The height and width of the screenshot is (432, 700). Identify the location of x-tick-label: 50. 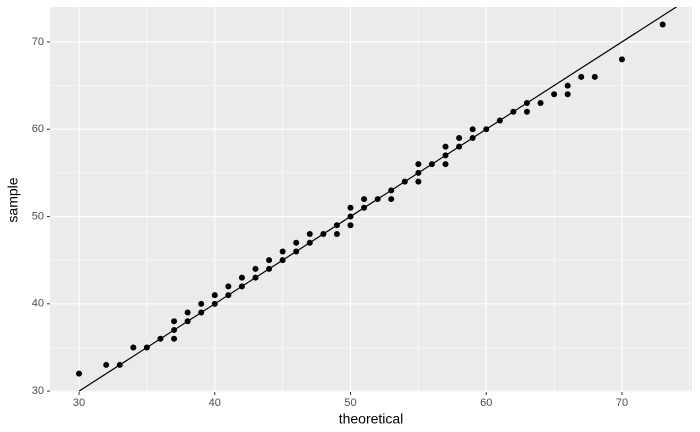
(350, 403).